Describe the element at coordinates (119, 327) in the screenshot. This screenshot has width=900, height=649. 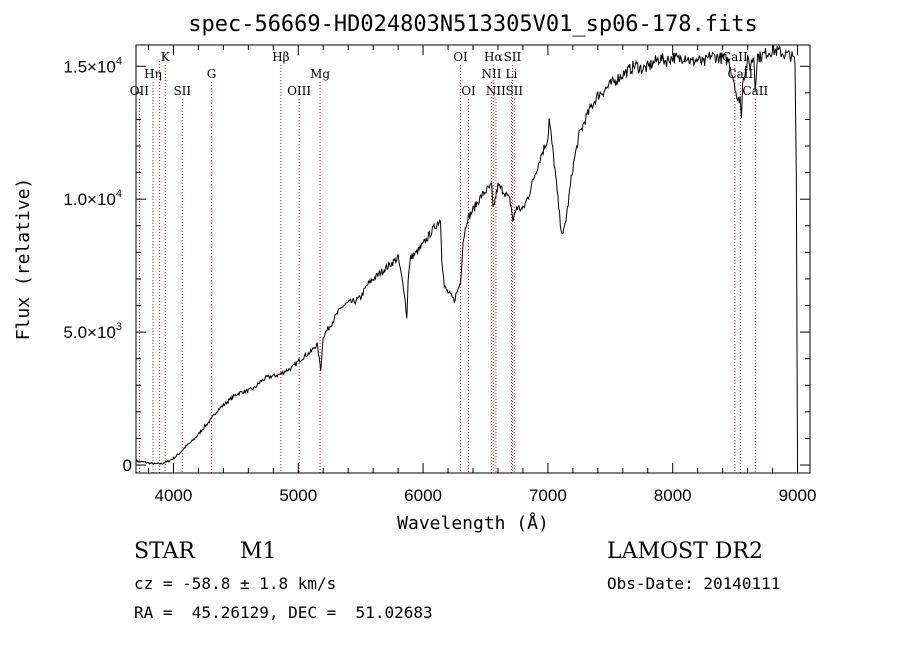
I see `y-tick-exponent-1: 3` at that location.